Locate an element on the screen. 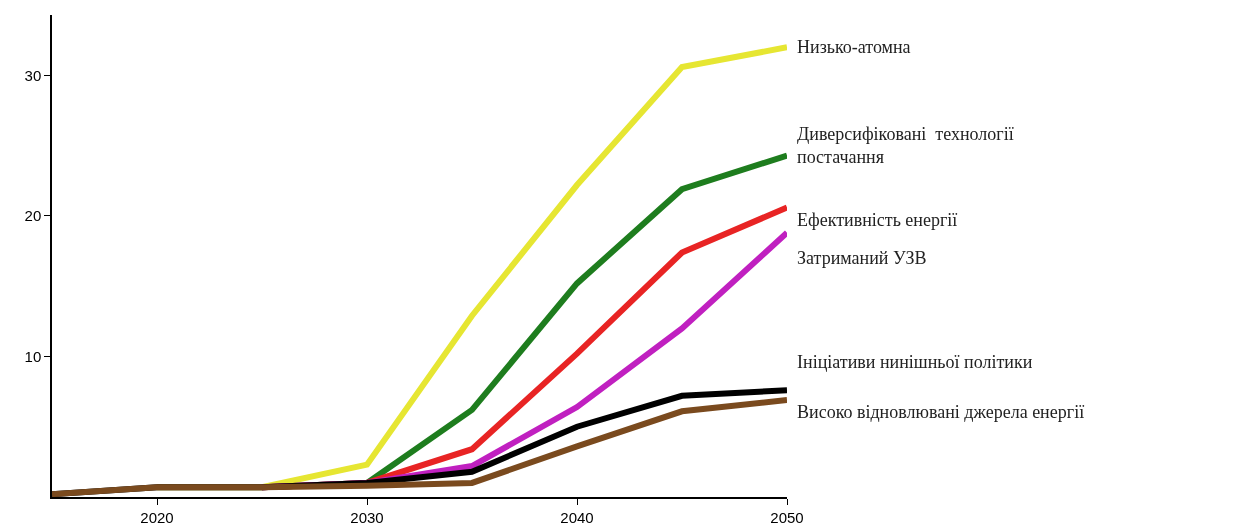 Image resolution: width=1242 pixels, height=529 pixels. series-label: Затриманий УЗВ is located at coordinates (862, 258).